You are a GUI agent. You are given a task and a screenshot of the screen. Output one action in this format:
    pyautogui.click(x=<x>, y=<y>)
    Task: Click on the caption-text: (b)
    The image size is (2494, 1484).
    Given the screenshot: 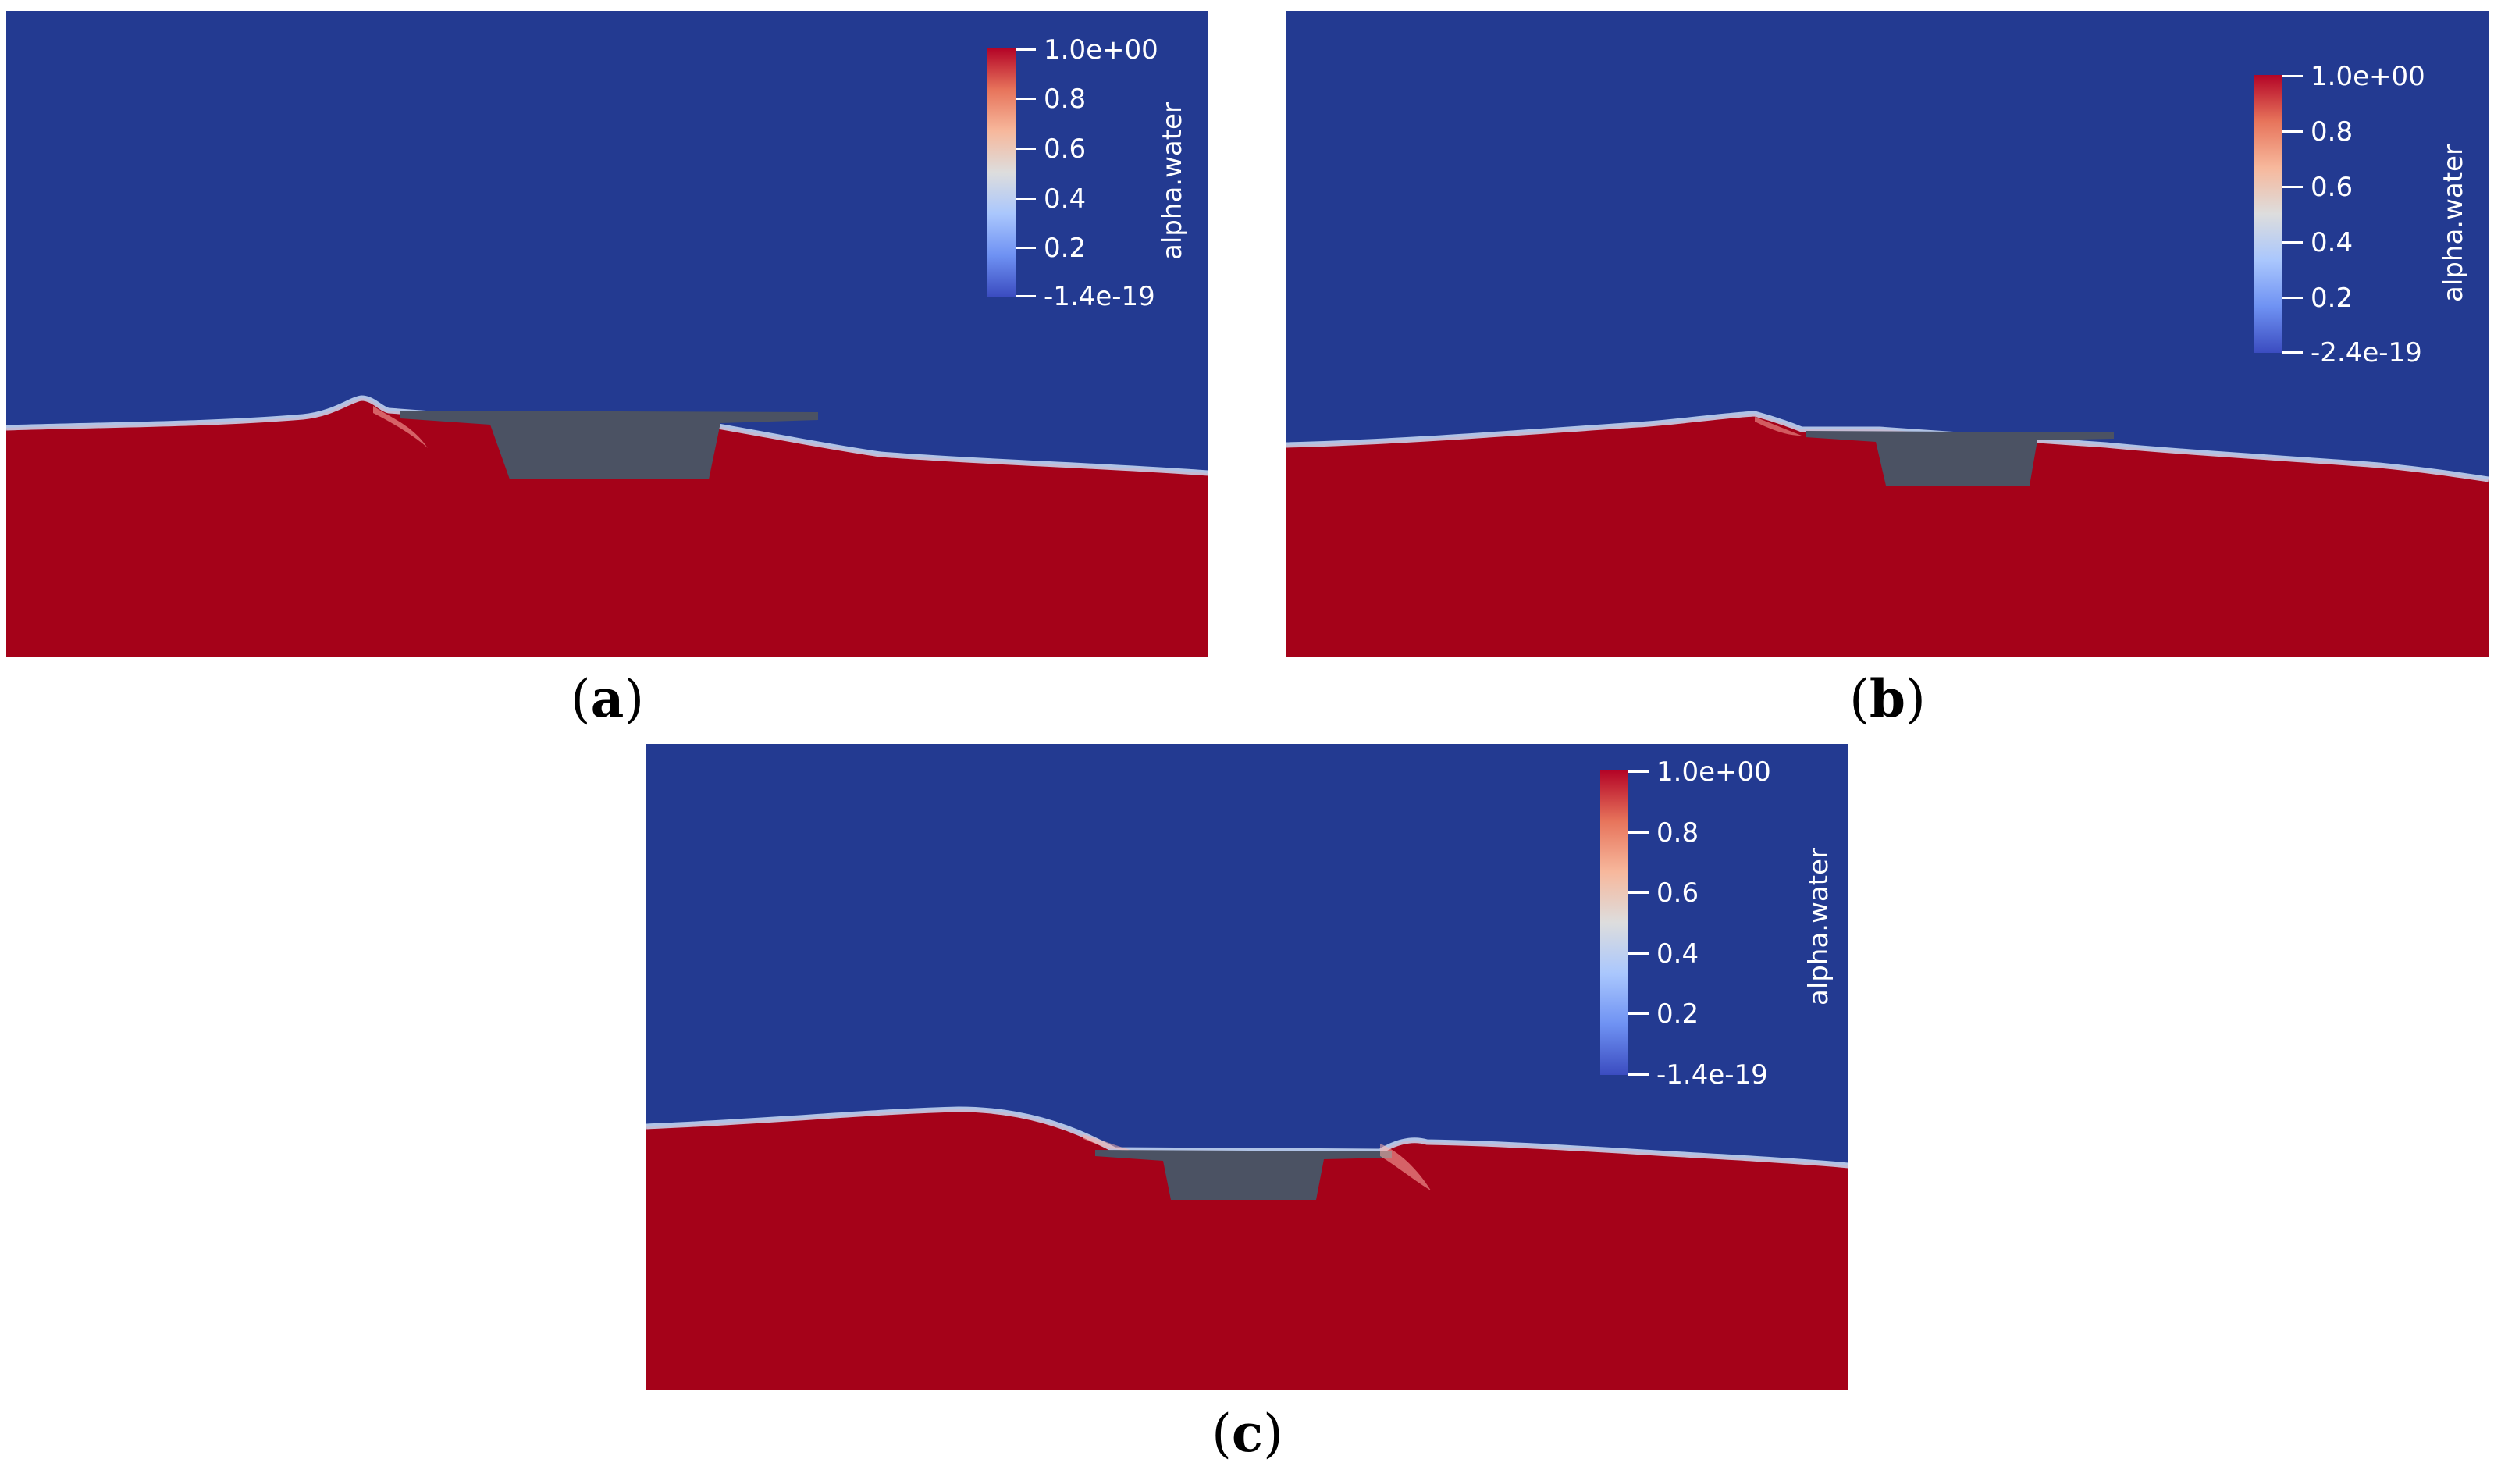 What is the action you would take?
    pyautogui.click(x=1888, y=698)
    